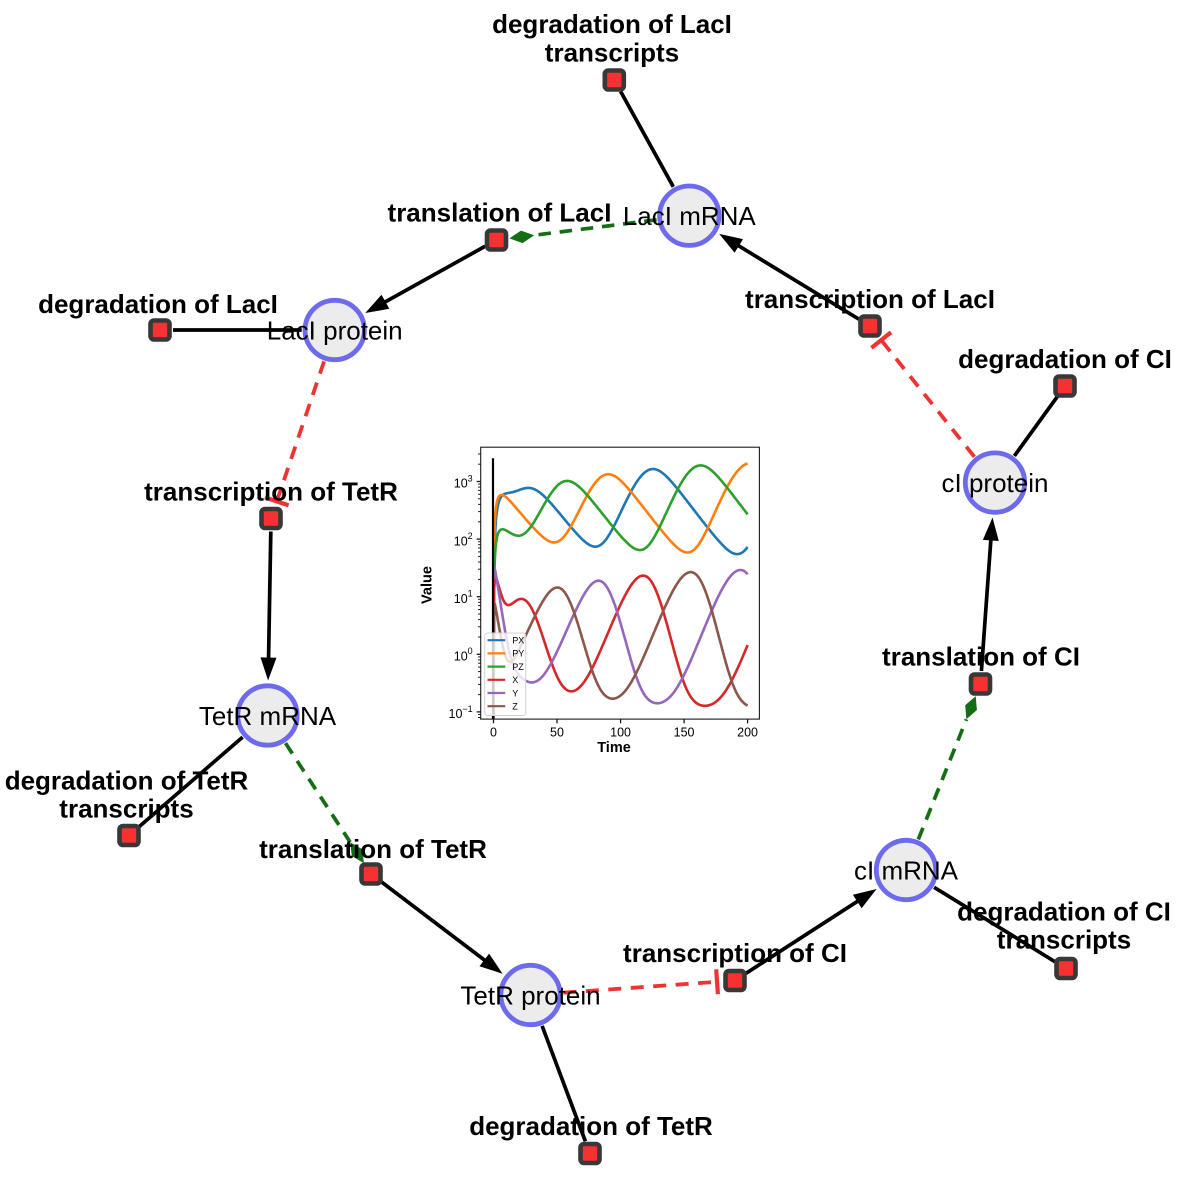  What do you see at coordinates (684, 733) in the screenshot?
I see `svg-text: 150` at bounding box center [684, 733].